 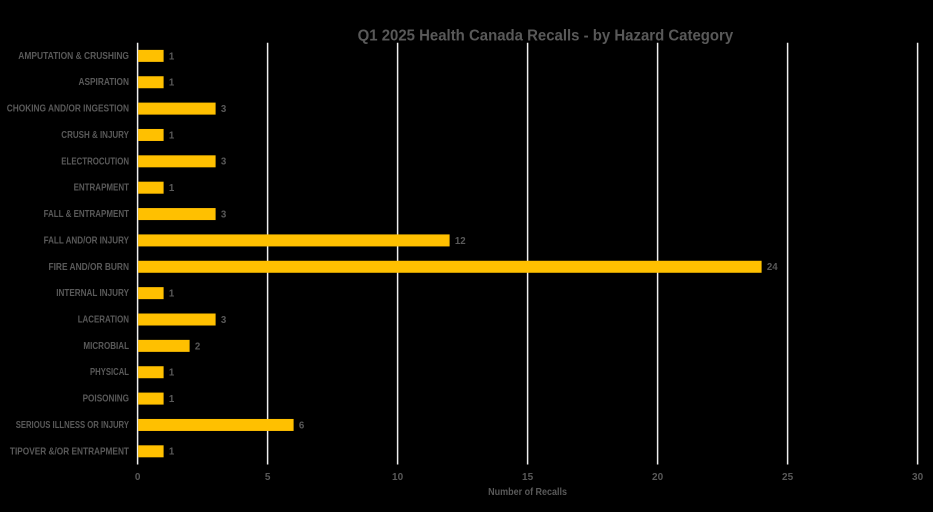 I want to click on svg-text: ENTRAPMENT, so click(x=101, y=188).